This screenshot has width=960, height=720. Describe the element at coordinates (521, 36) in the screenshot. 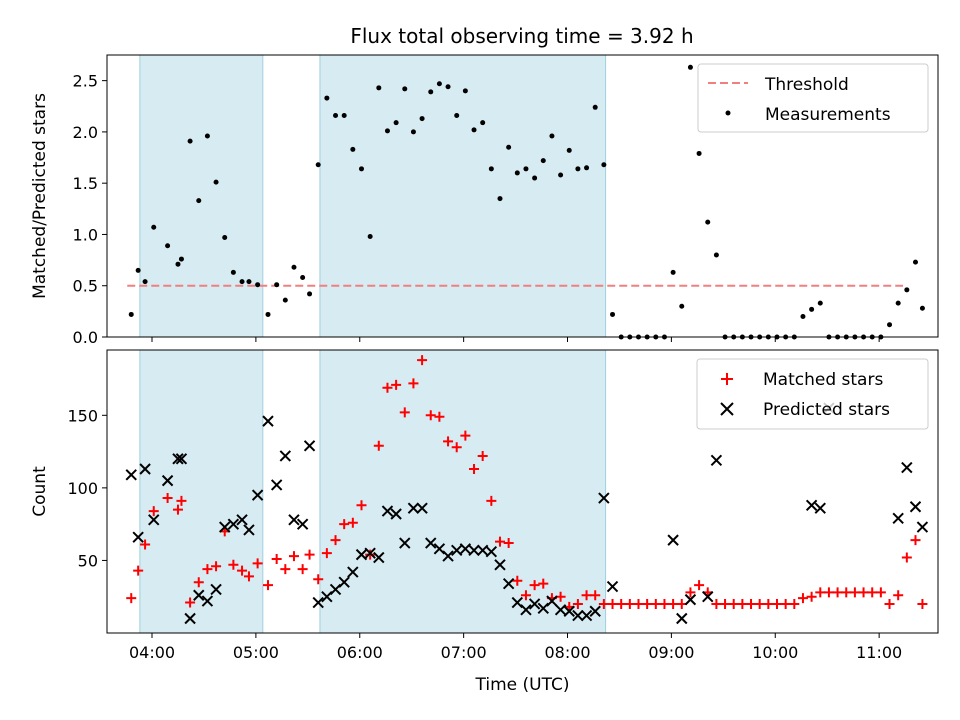

I see `chart-title: Flux total observing time = 3.92 h` at that location.